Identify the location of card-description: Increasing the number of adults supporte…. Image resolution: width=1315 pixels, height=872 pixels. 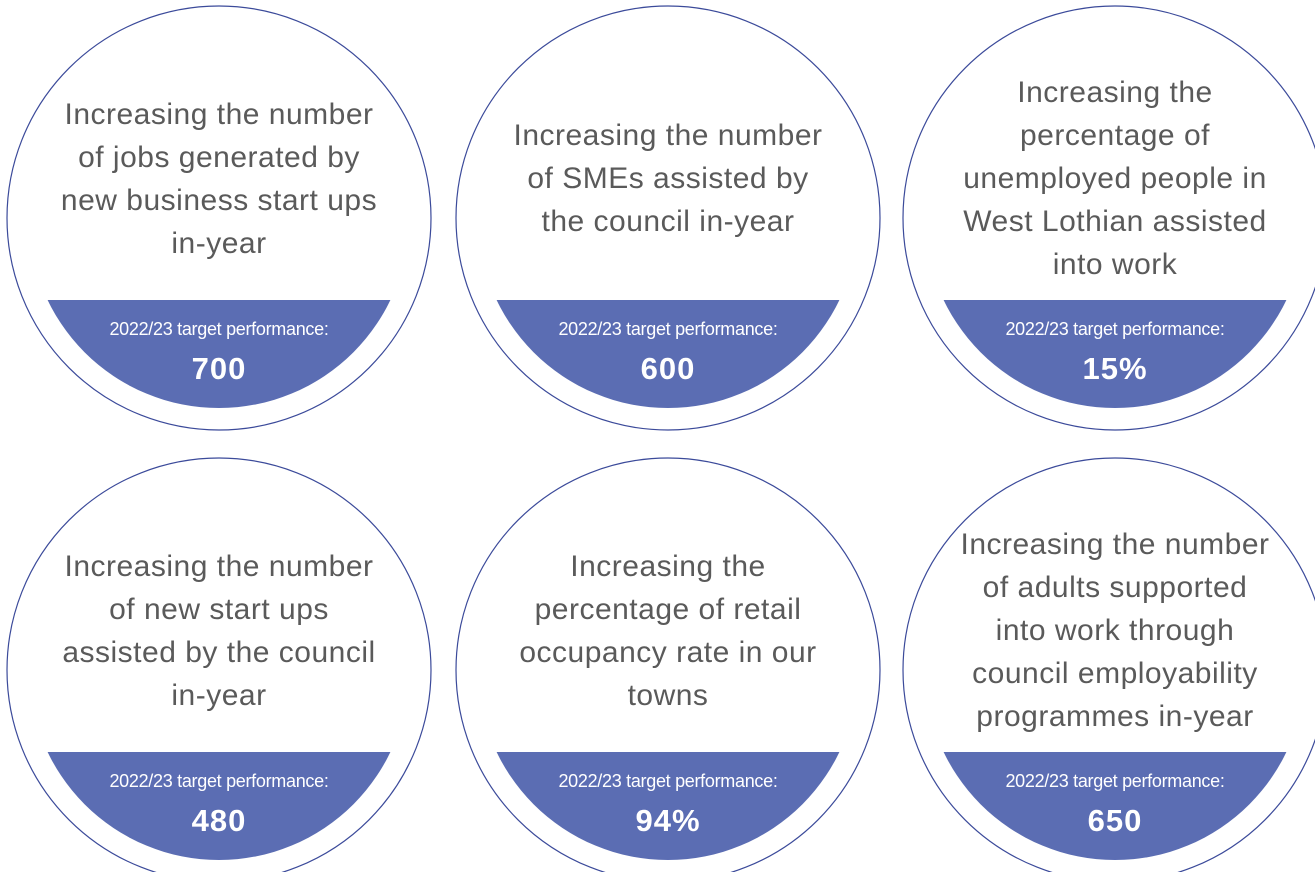
(1115, 630).